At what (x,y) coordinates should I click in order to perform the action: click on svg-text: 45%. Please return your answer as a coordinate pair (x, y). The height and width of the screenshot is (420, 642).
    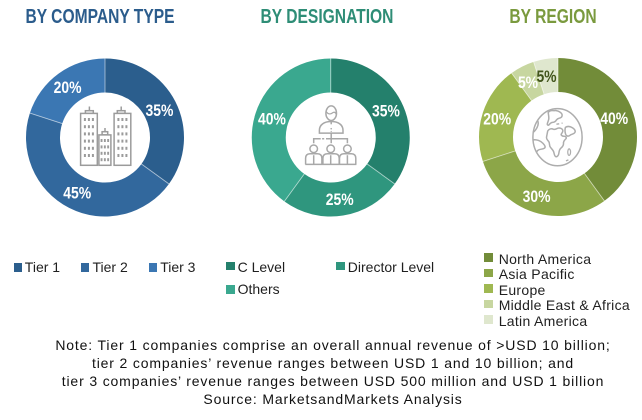
    Looking at the image, I should click on (77, 193).